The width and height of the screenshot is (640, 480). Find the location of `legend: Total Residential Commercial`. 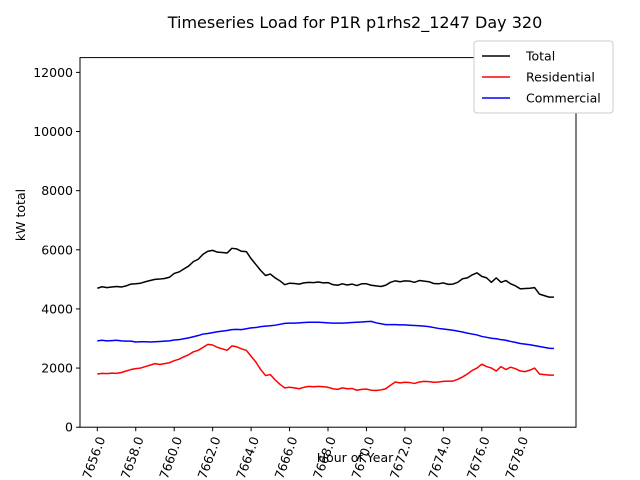

legend: Total Residential Commercial is located at coordinates (543, 77).